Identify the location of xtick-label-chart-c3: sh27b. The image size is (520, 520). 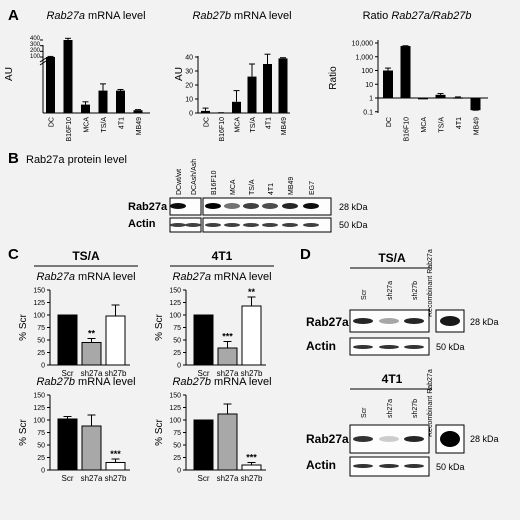
(116, 478).